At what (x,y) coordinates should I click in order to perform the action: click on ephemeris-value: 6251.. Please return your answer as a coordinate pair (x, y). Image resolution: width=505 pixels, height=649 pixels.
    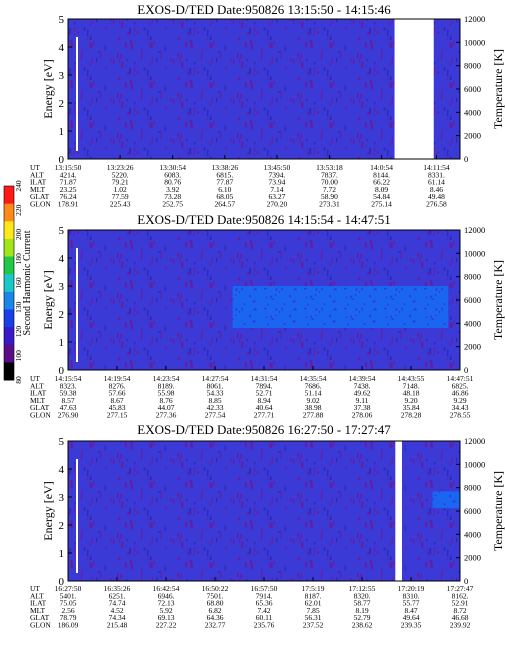
    Looking at the image, I should click on (117, 595).